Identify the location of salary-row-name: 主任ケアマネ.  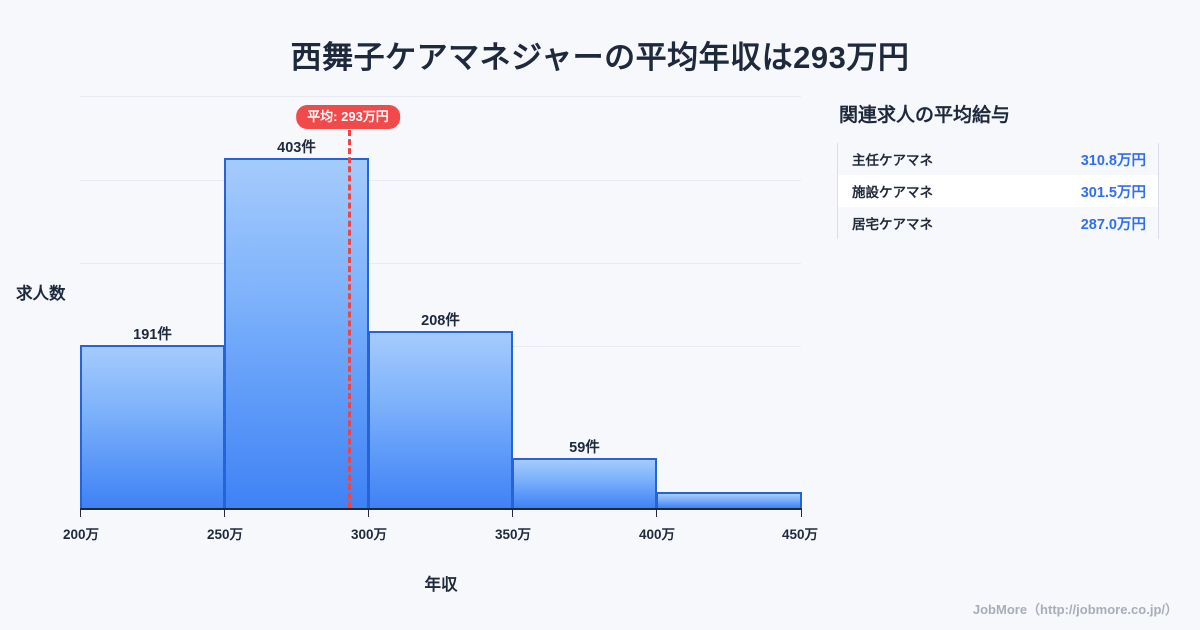
(892, 160).